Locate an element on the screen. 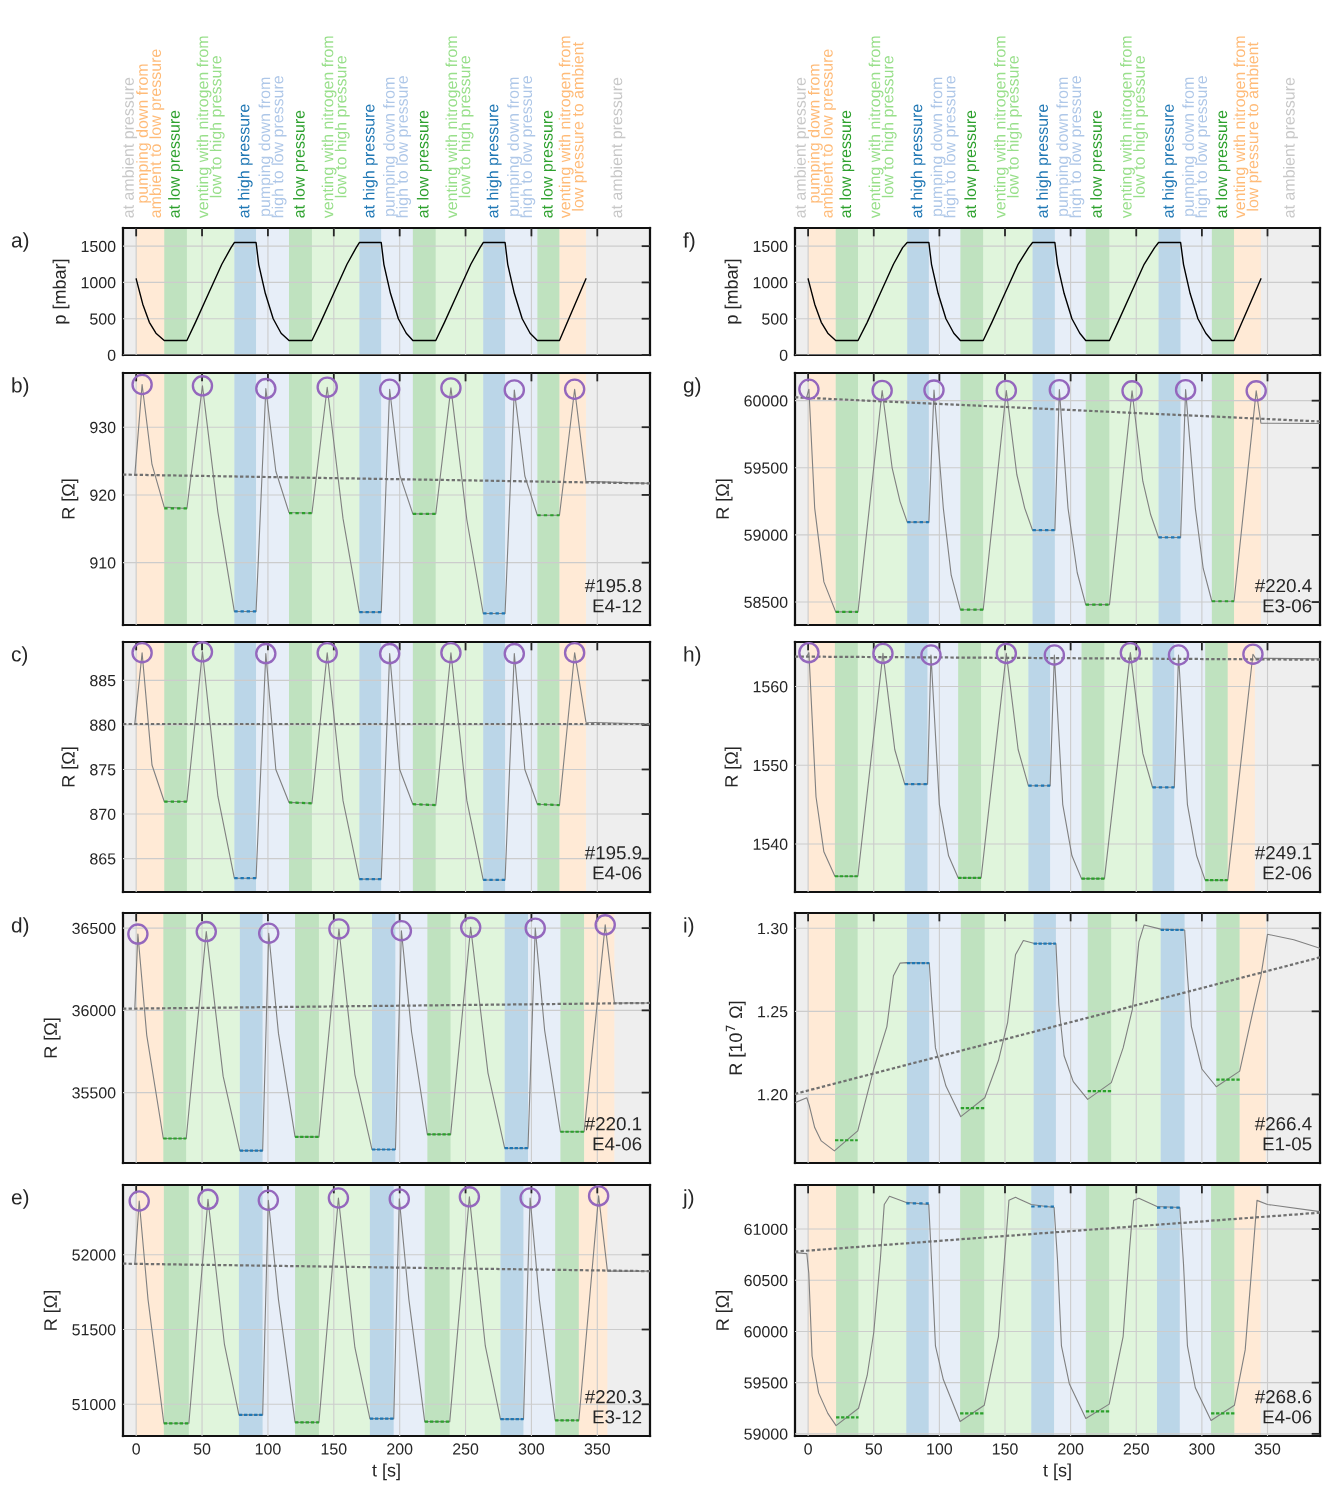 This screenshot has width=1333, height=1497. y-tick-label: 51000 is located at coordinates (94, 1404).